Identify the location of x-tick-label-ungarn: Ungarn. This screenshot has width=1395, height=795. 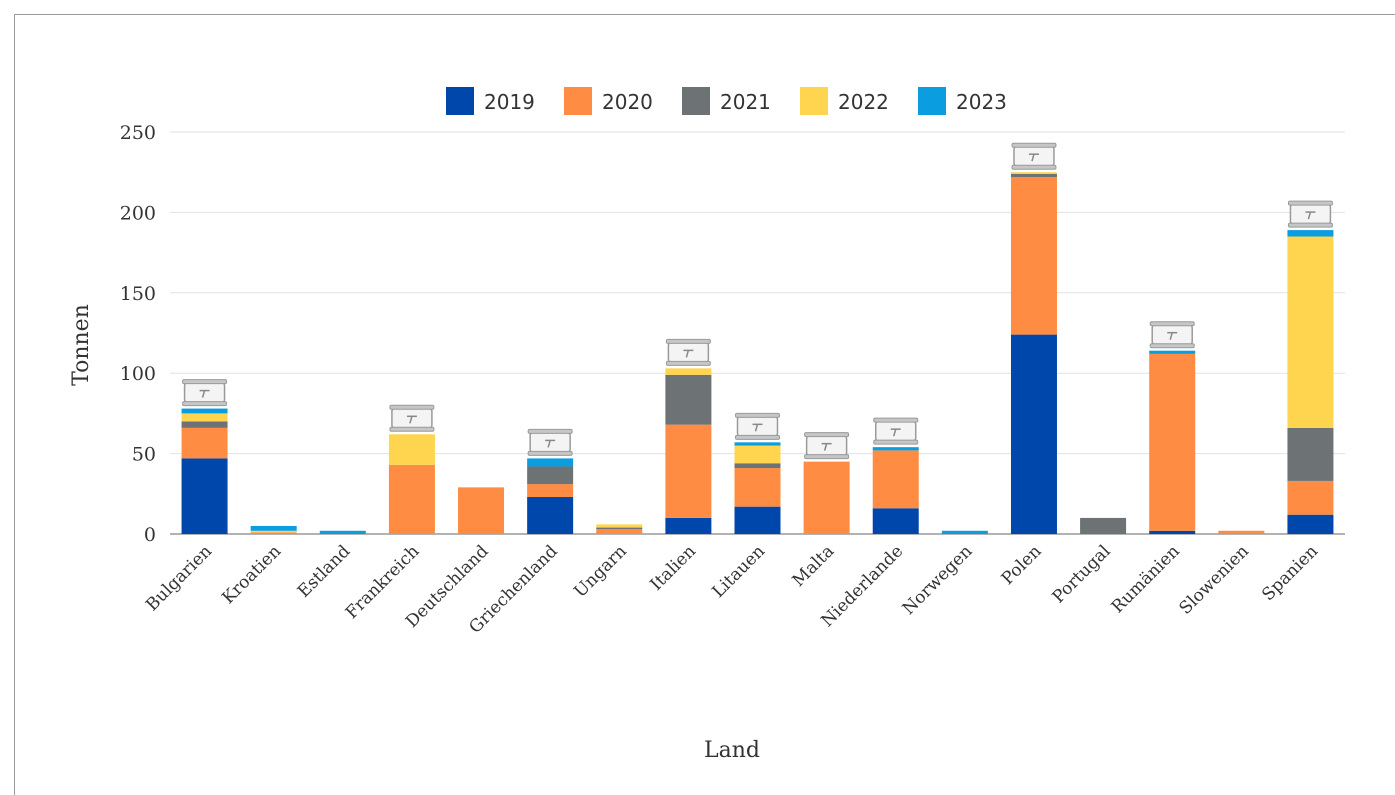
(600, 571).